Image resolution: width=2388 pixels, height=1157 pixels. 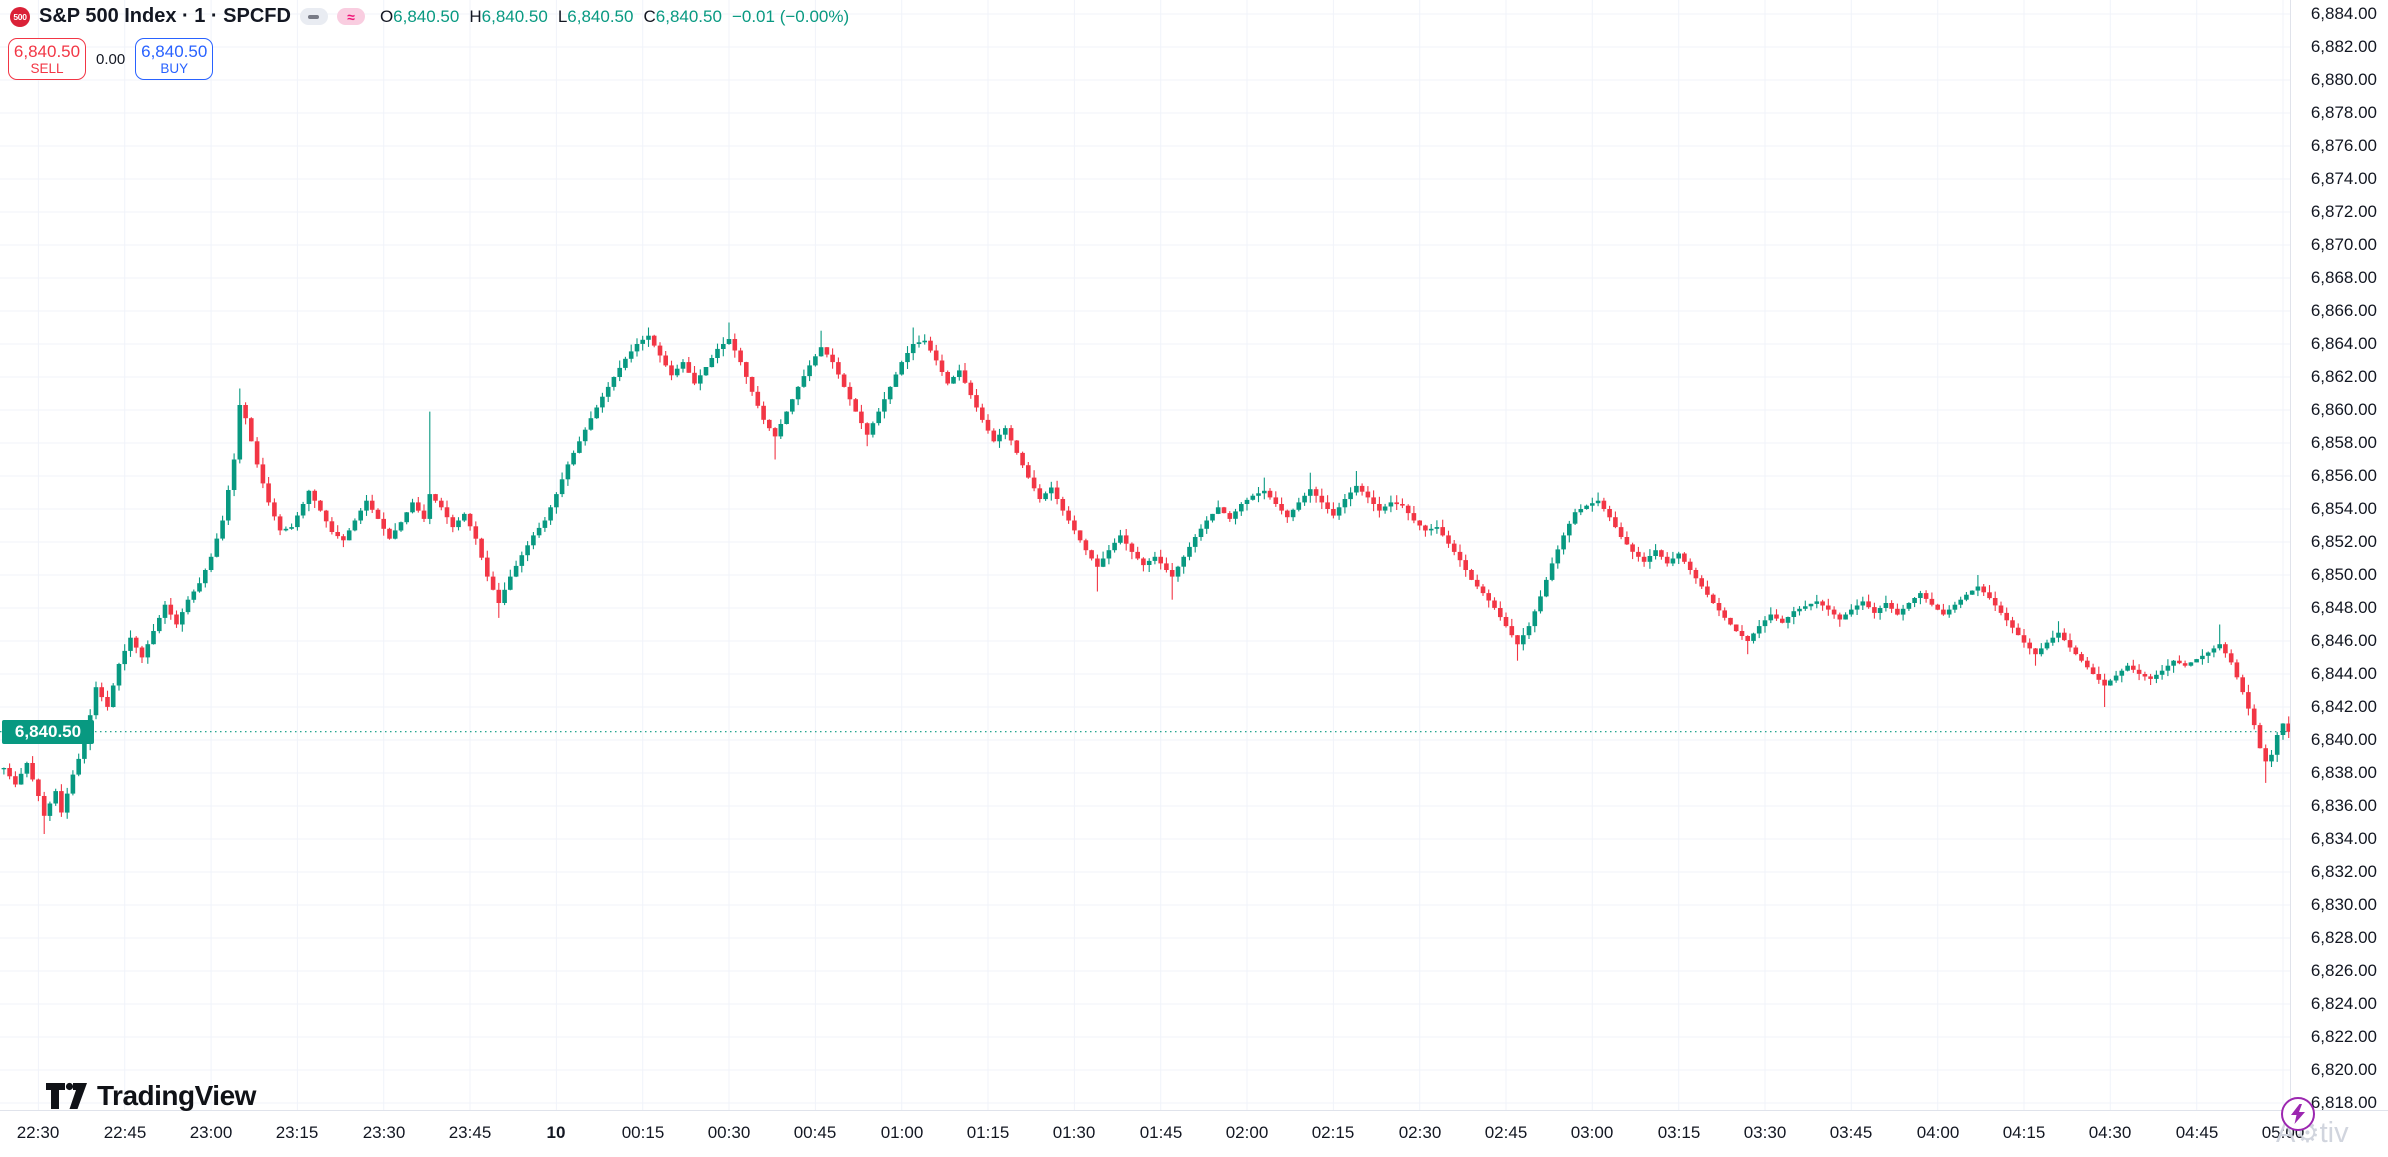 I want to click on symbol-logo-icon: 500, so click(x=20, y=16).